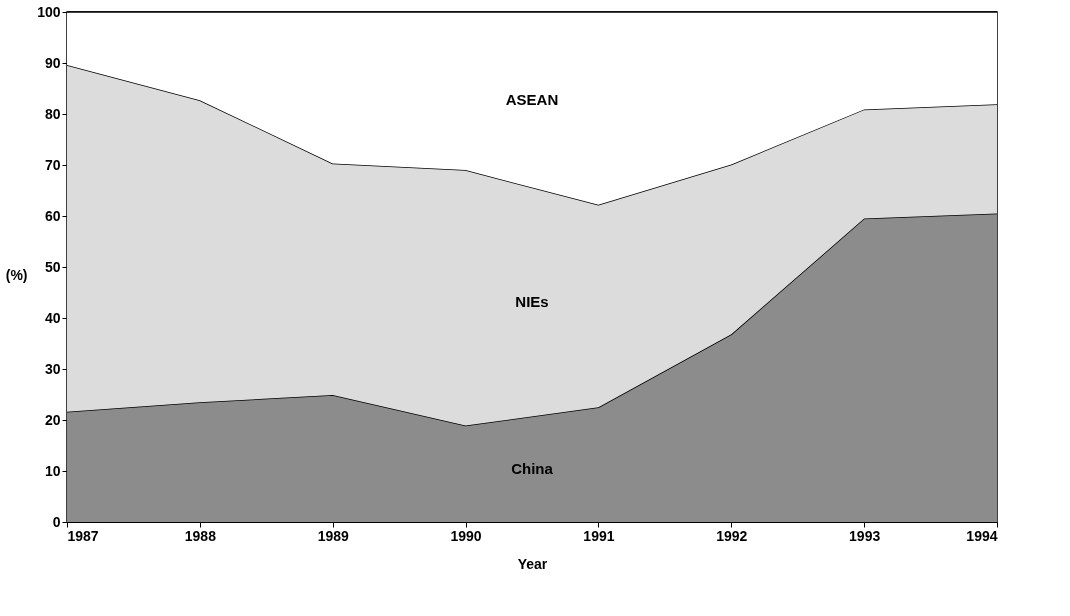 Image resolution: width=1070 pixels, height=616 pixels. Describe the element at coordinates (532, 563) in the screenshot. I see `x-axis-title: Year` at that location.